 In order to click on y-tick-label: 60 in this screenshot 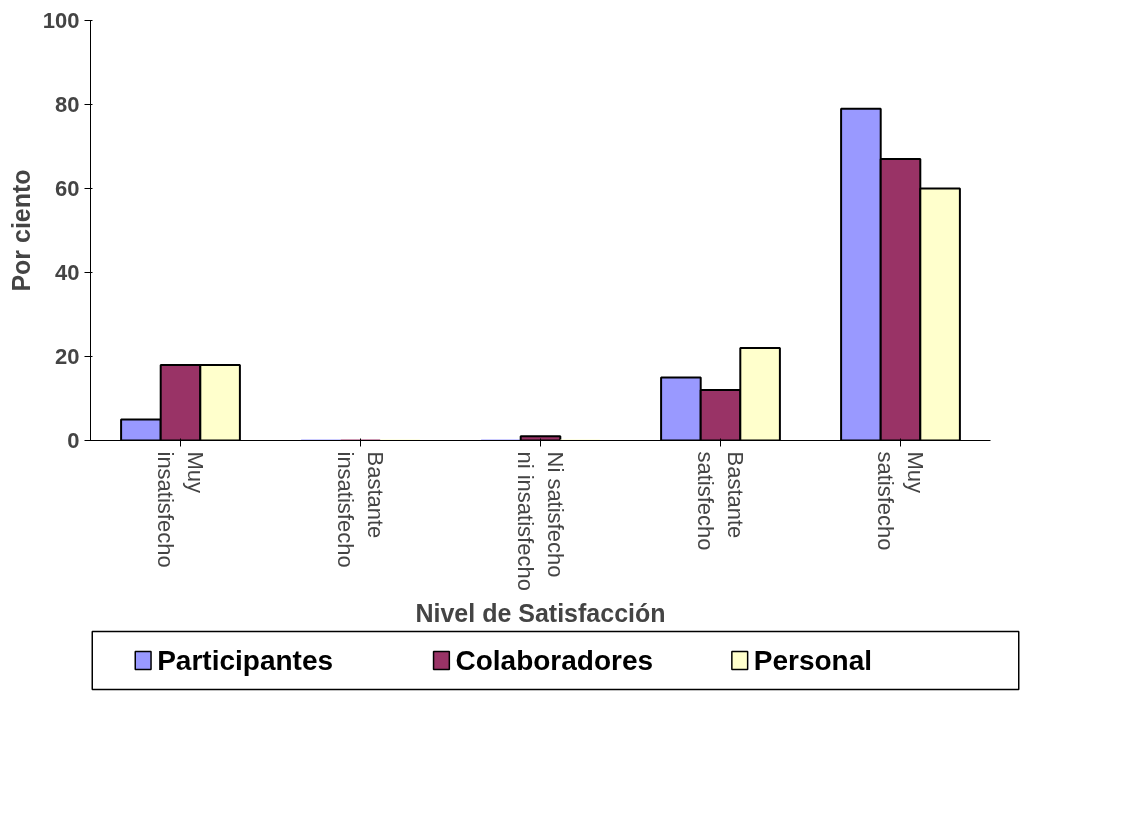, I will do `click(67, 188)`.